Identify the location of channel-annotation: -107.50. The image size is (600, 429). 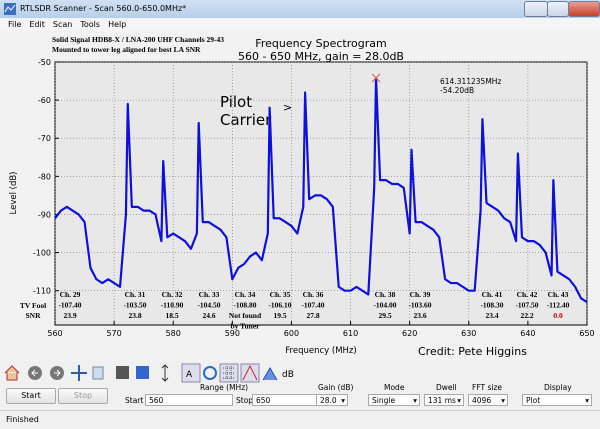
(526, 305).